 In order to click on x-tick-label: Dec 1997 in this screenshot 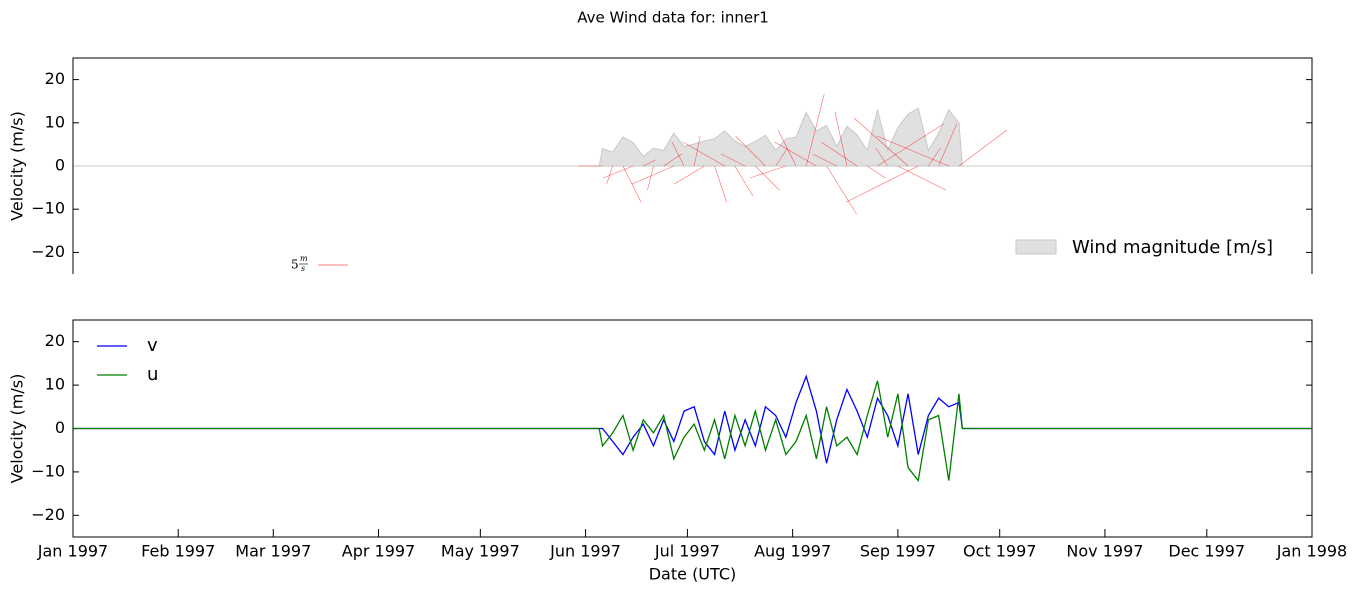, I will do `click(1206, 551)`.